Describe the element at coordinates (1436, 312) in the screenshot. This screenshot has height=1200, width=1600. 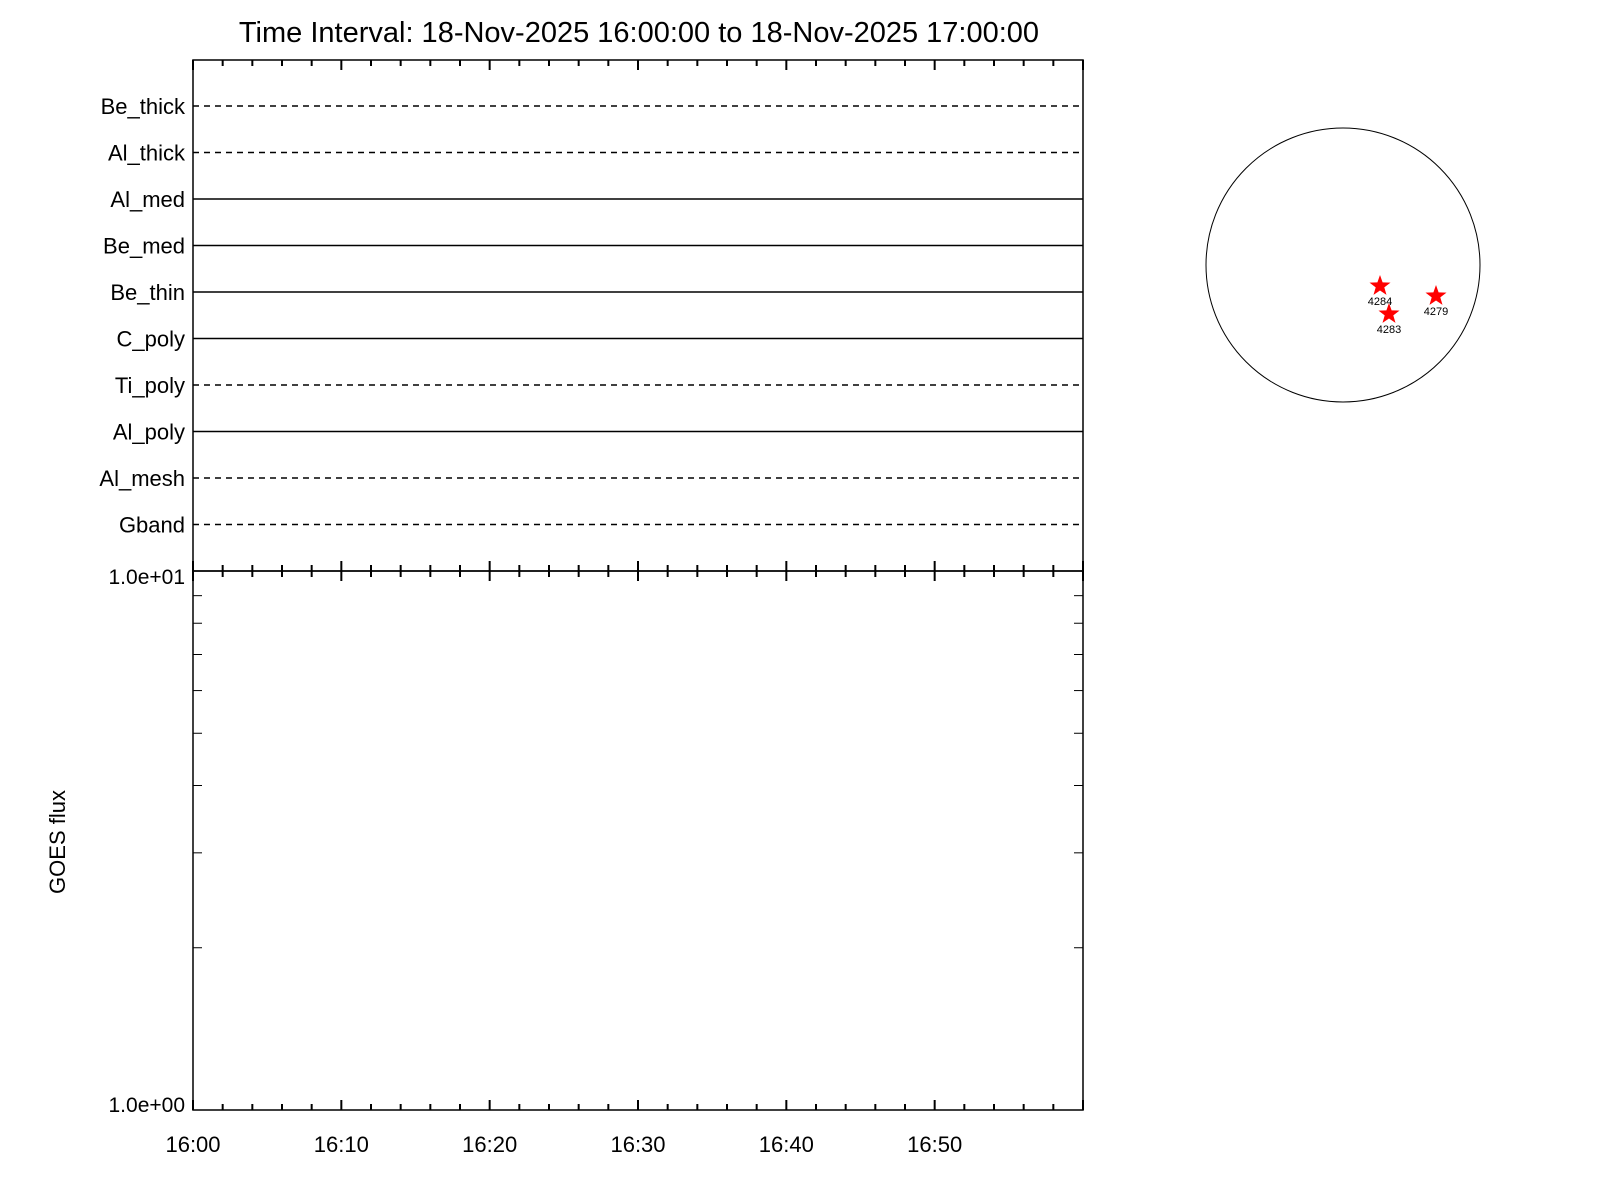
I see `region-label: 4279` at that location.